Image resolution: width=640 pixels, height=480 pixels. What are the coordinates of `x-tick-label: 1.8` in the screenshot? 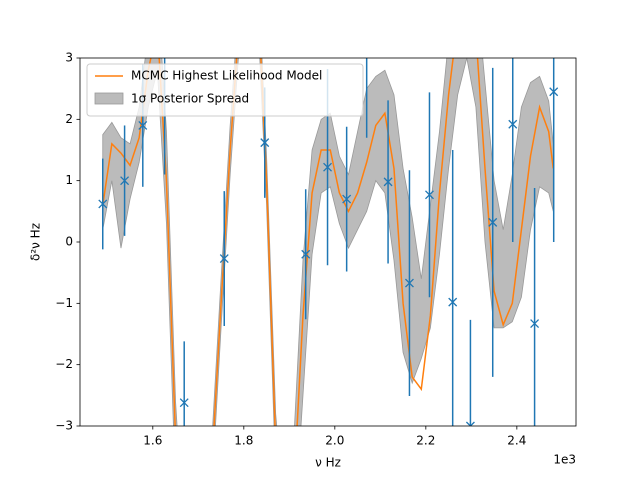 It's located at (243, 441).